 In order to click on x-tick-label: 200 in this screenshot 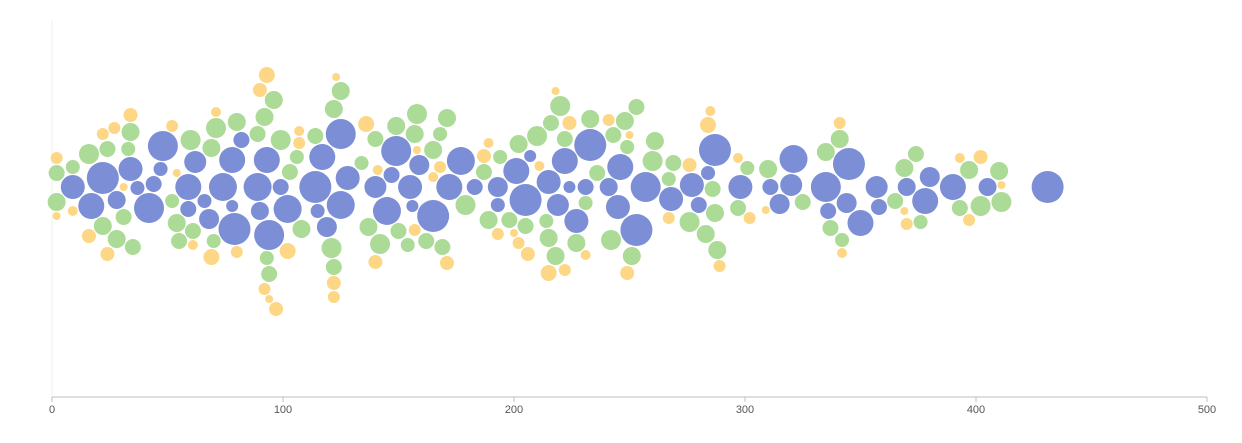, I will do `click(514, 410)`.